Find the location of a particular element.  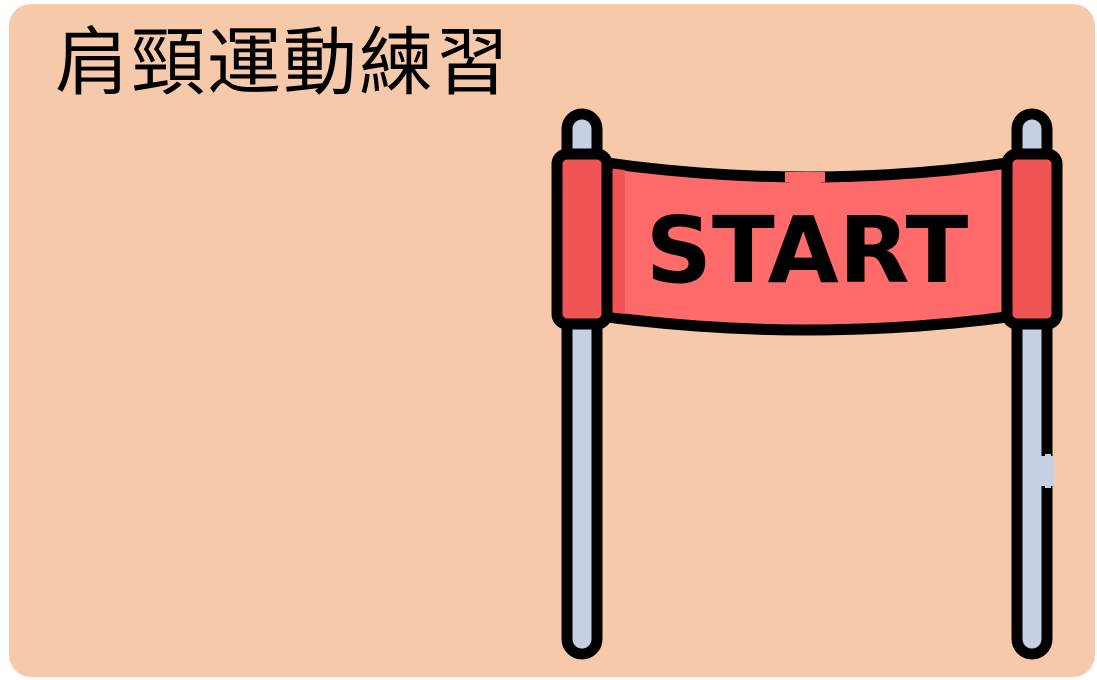

start-banner: START is located at coordinates (807, 242).